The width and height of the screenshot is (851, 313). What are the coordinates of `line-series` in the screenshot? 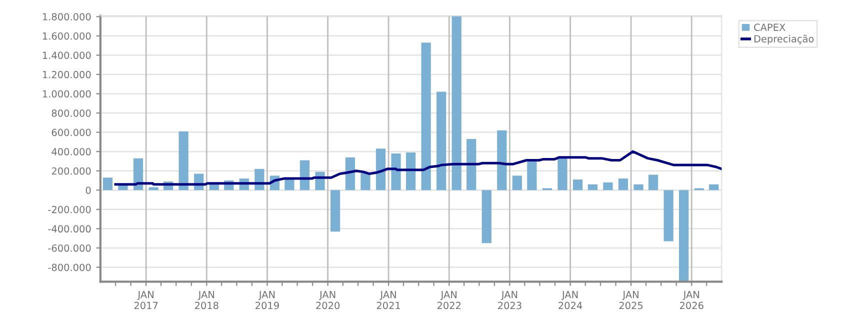 It's located at (418, 168).